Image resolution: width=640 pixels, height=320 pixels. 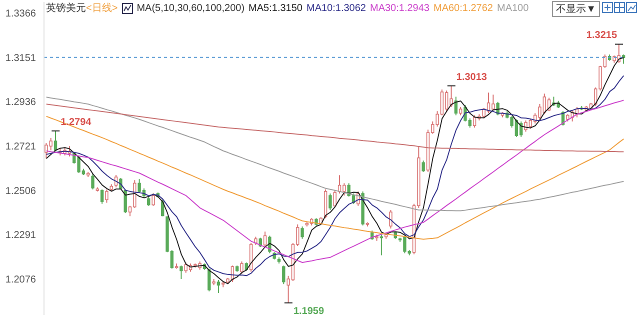 I want to click on annotation: 1.3013, so click(x=472, y=77).